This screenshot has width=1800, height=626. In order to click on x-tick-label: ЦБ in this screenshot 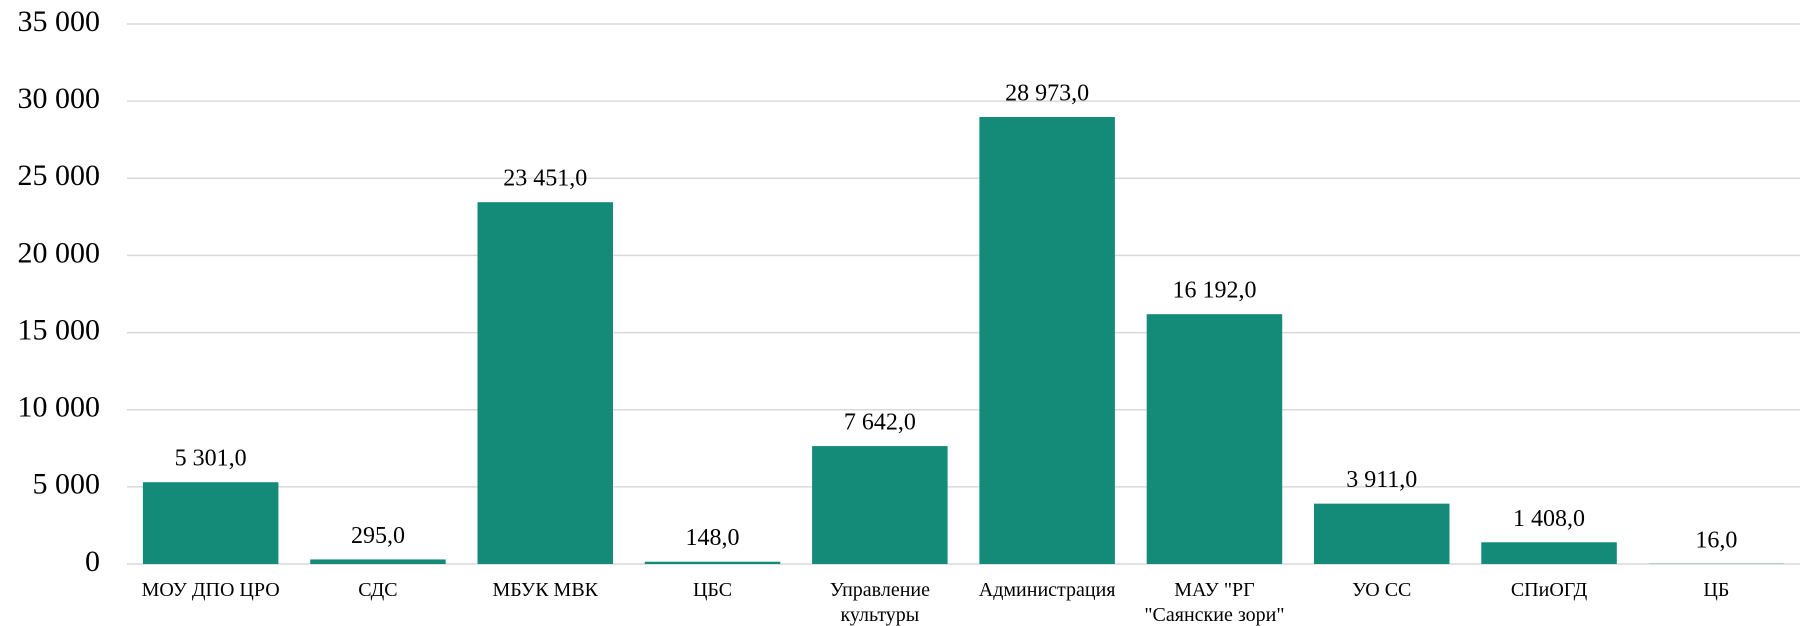, I will do `click(1716, 590)`.